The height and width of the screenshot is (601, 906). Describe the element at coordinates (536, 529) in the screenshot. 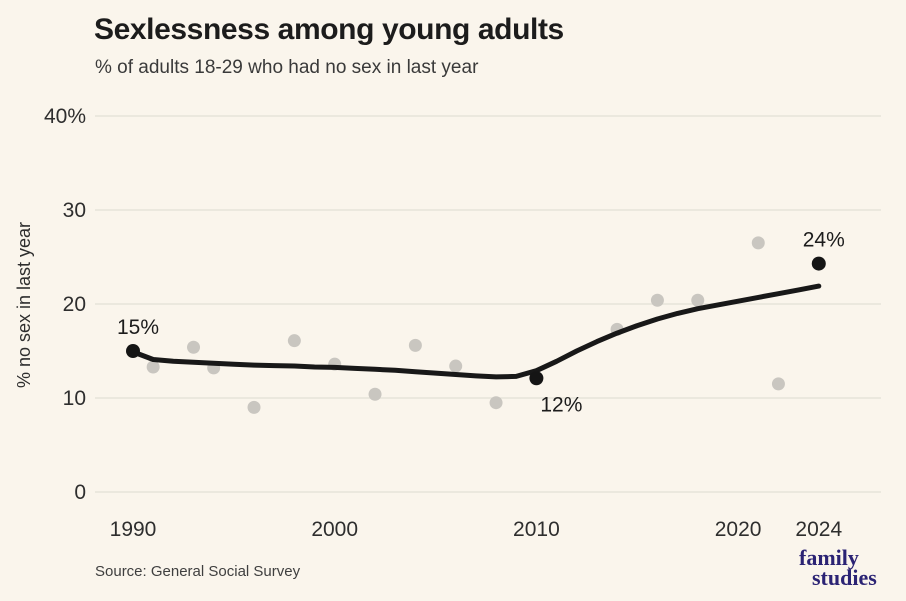

I see `x-tick-label: 2010` at that location.